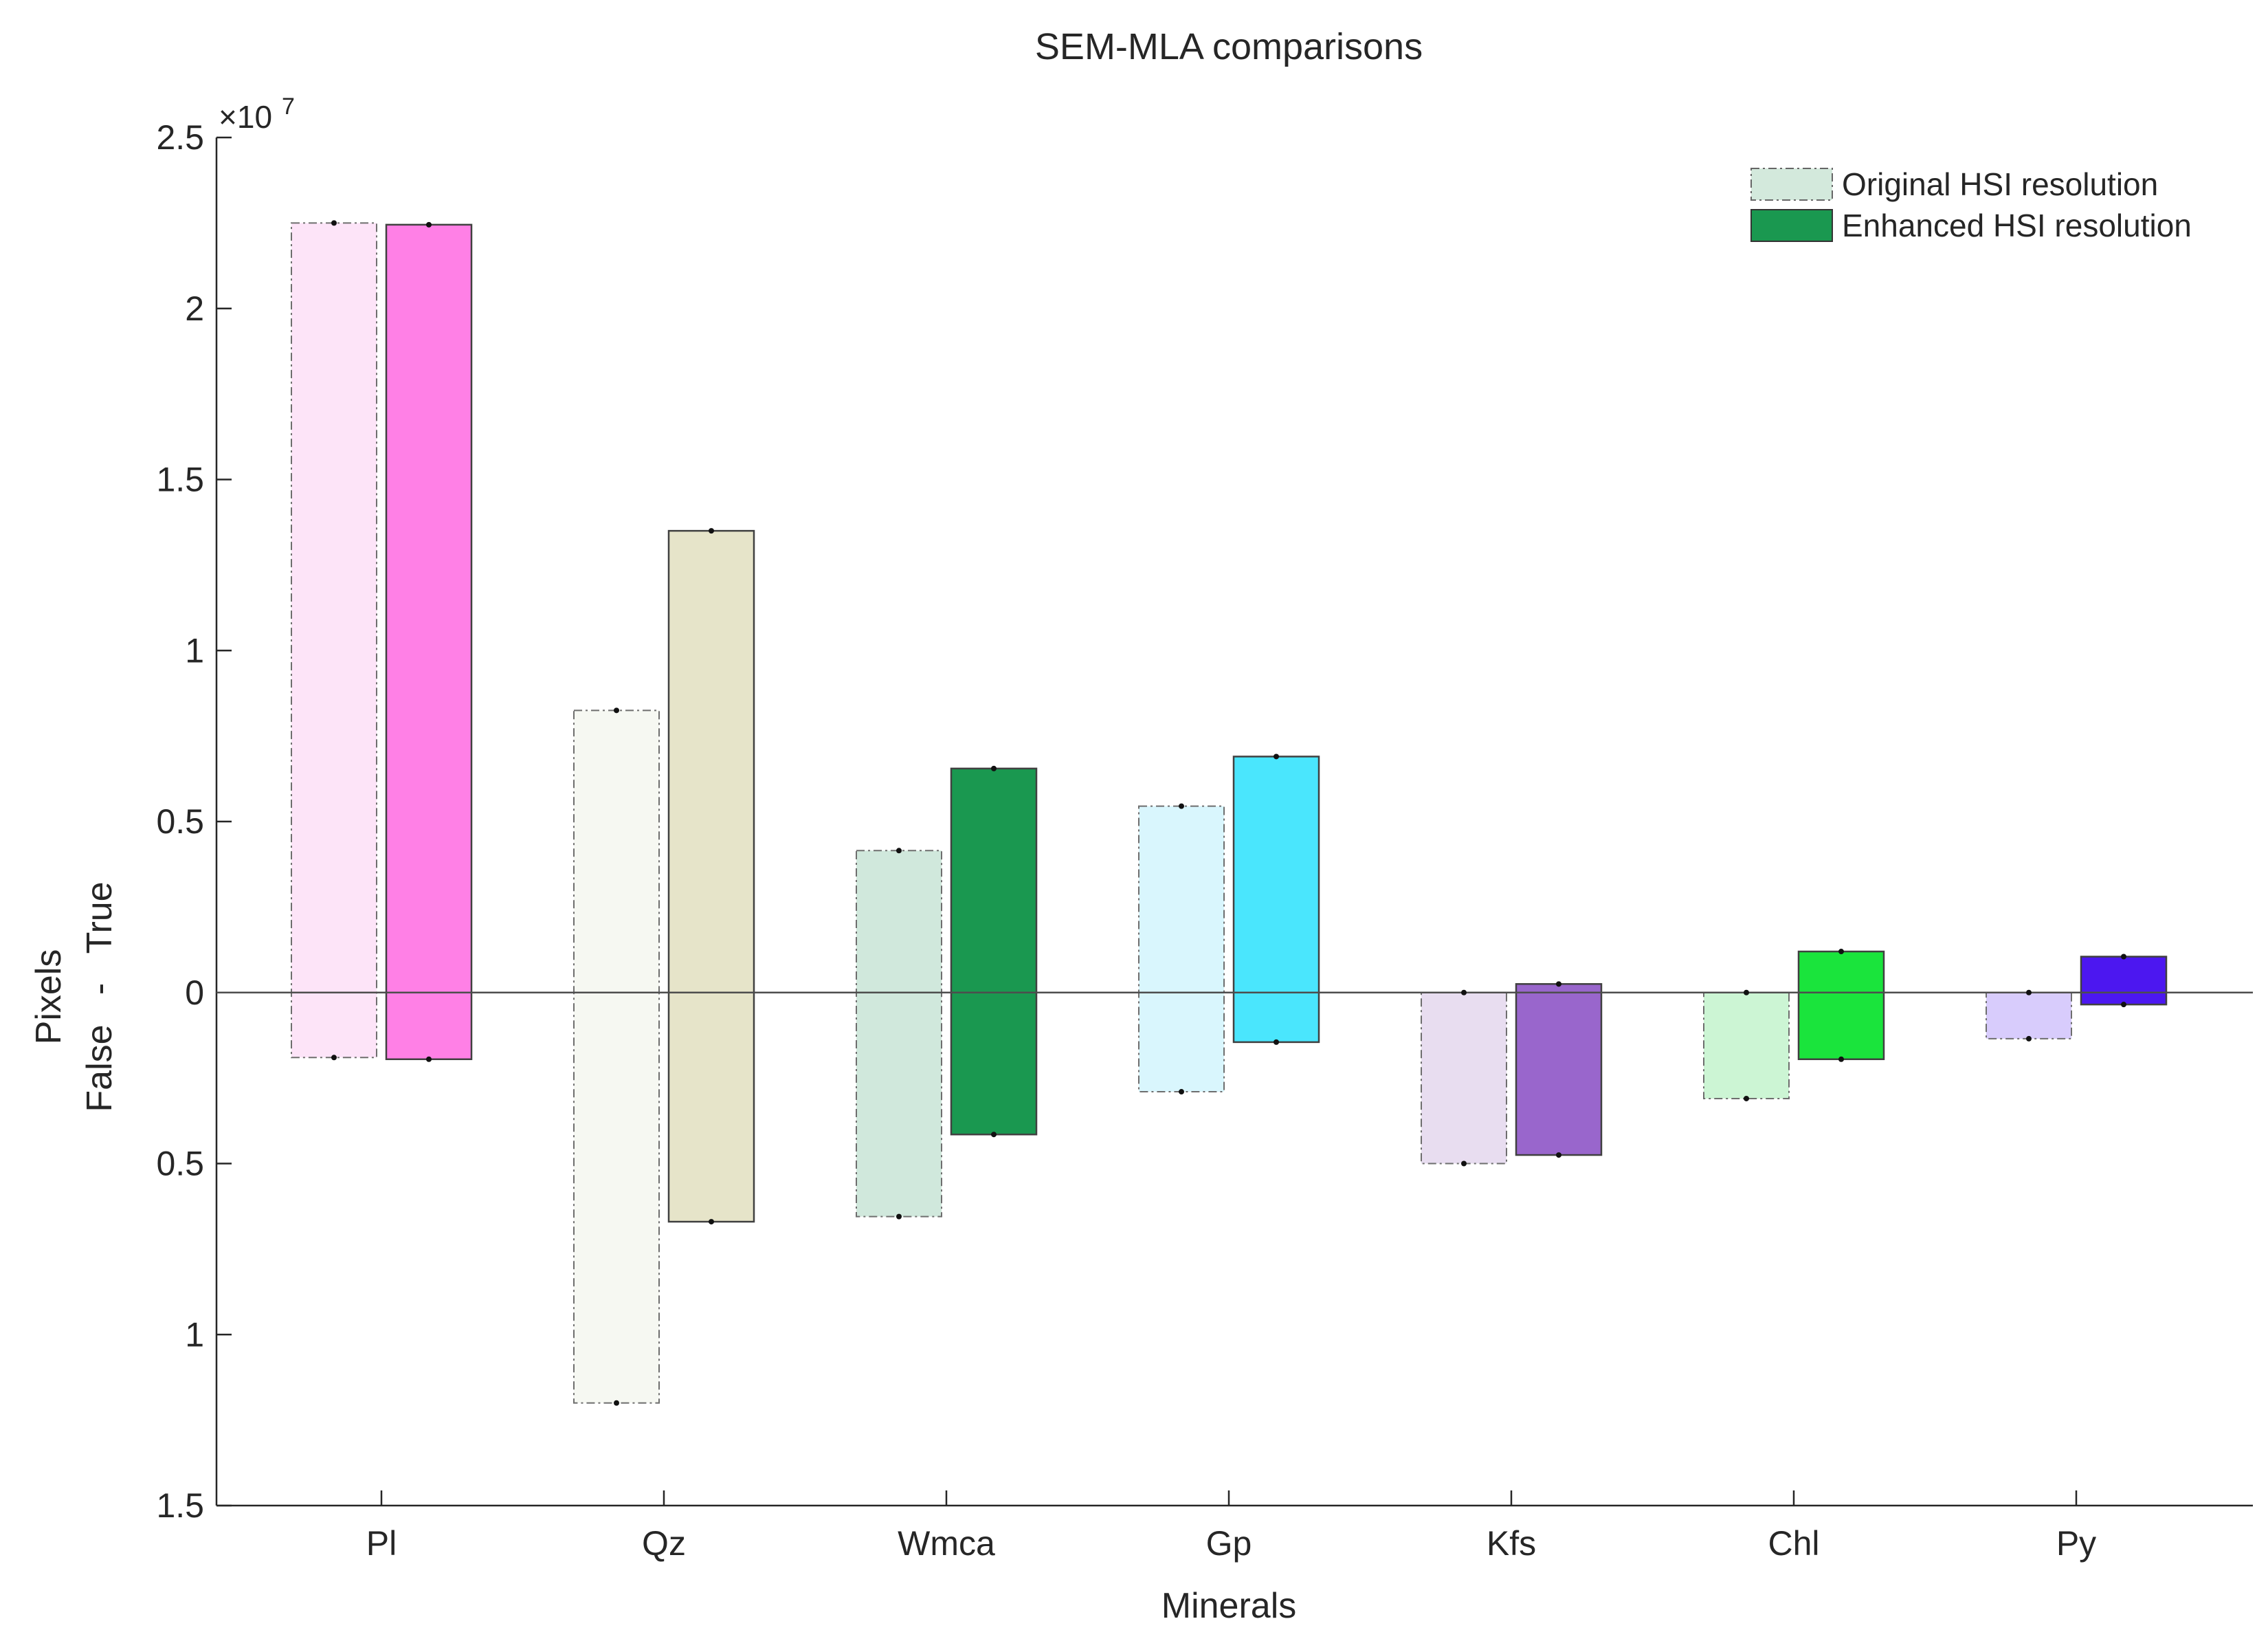 Image resolution: width=2268 pixels, height=1630 pixels. What do you see at coordinates (1229, 1606) in the screenshot?
I see `x-axis-label: Minerals` at bounding box center [1229, 1606].